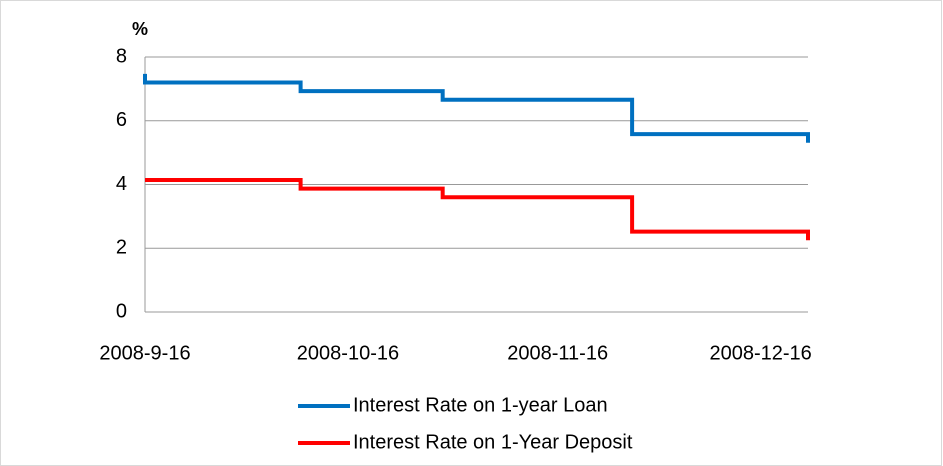 The width and height of the screenshot is (943, 466). What do you see at coordinates (121, 248) in the screenshot?
I see `y-tick-label: 2` at bounding box center [121, 248].